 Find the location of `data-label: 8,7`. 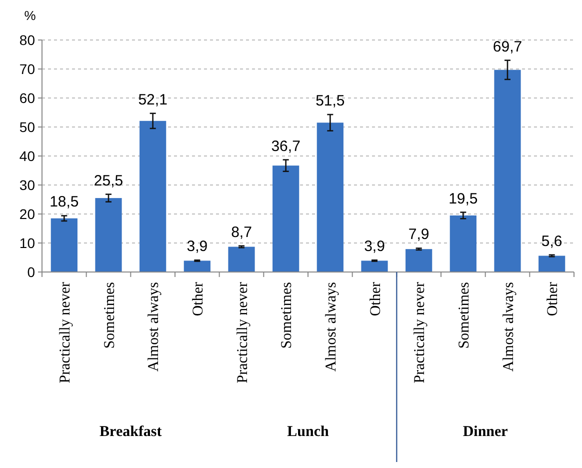

data-label: 8,7 is located at coordinates (241, 232).